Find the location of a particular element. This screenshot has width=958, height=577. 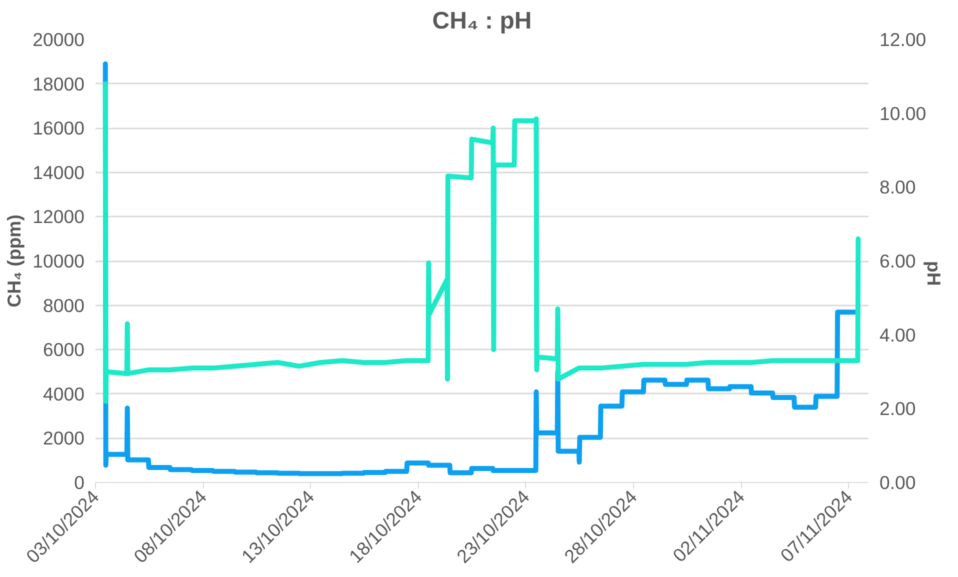

y-tick-label: 4000 is located at coordinates (63, 393).